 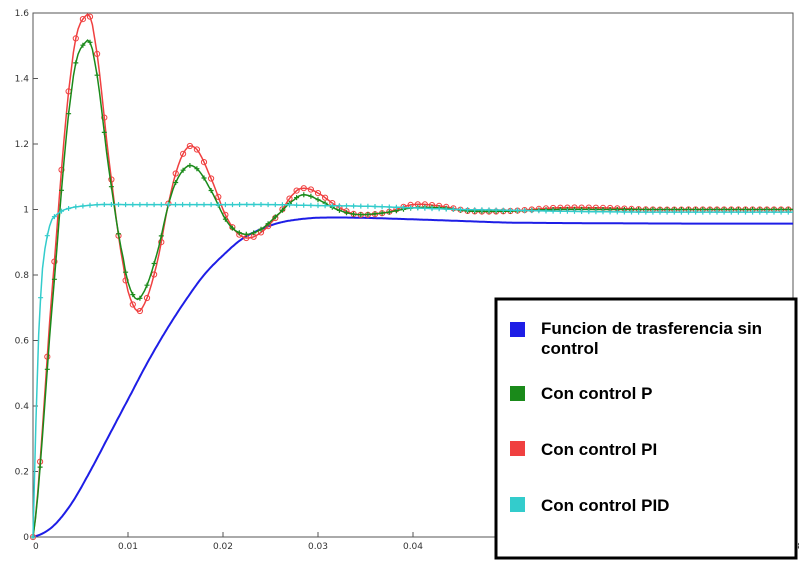 What do you see at coordinates (517, 448) in the screenshot?
I see `legend-swatch-pi` at bounding box center [517, 448].